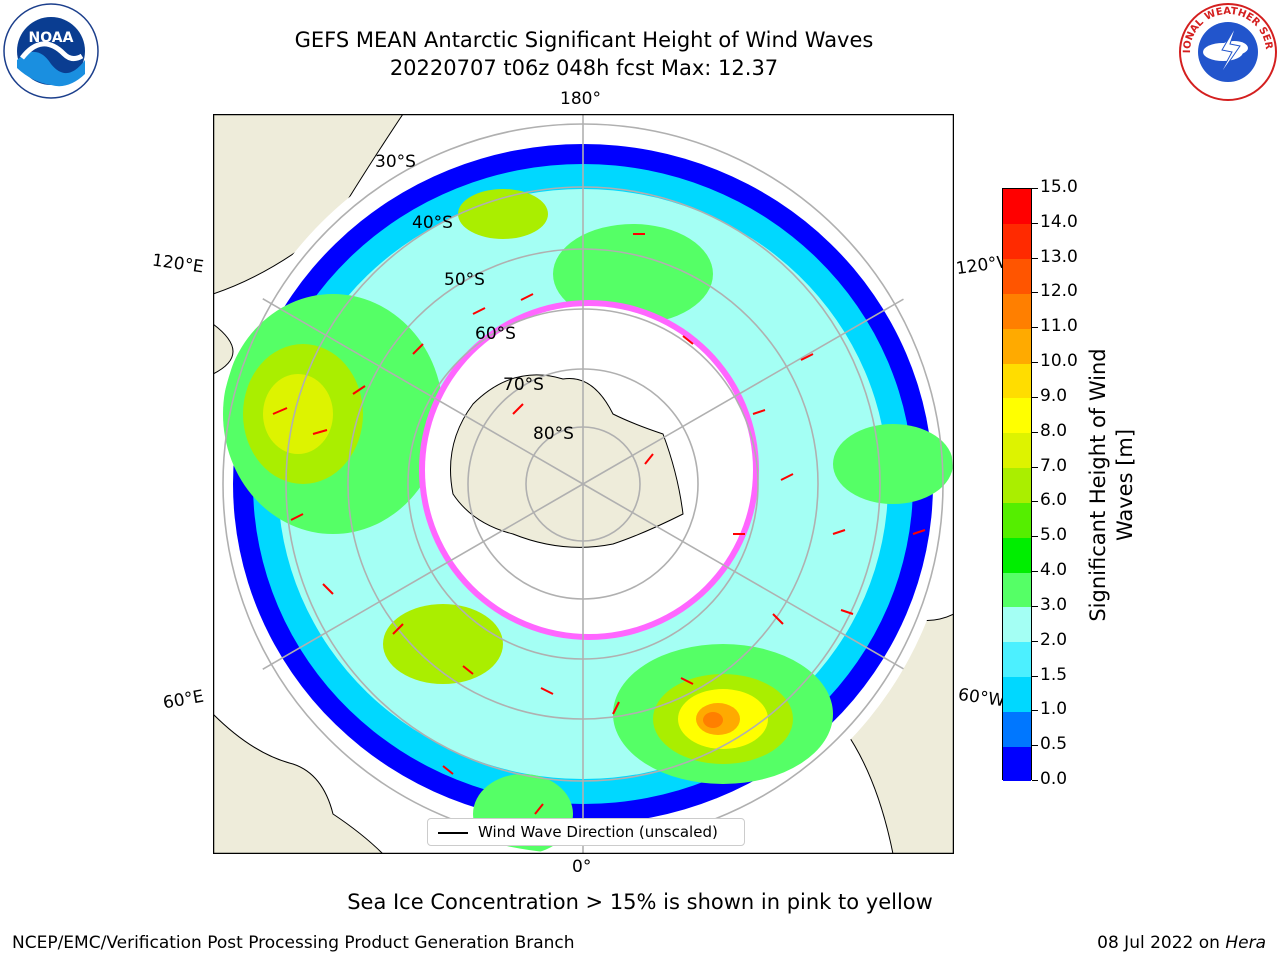  I want to click on legend-line-icon, so click(453, 833).